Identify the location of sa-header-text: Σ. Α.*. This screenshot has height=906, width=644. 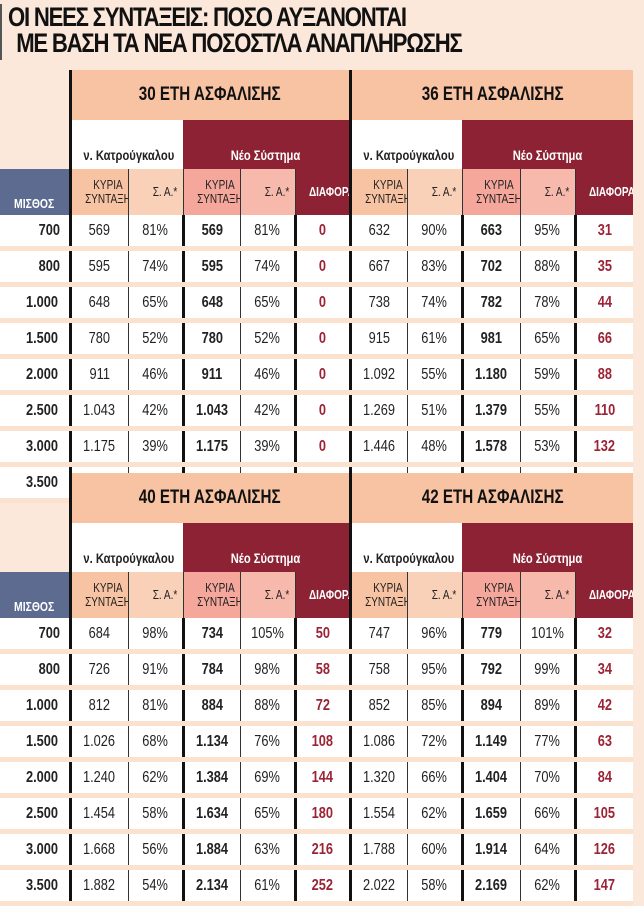
(276, 595).